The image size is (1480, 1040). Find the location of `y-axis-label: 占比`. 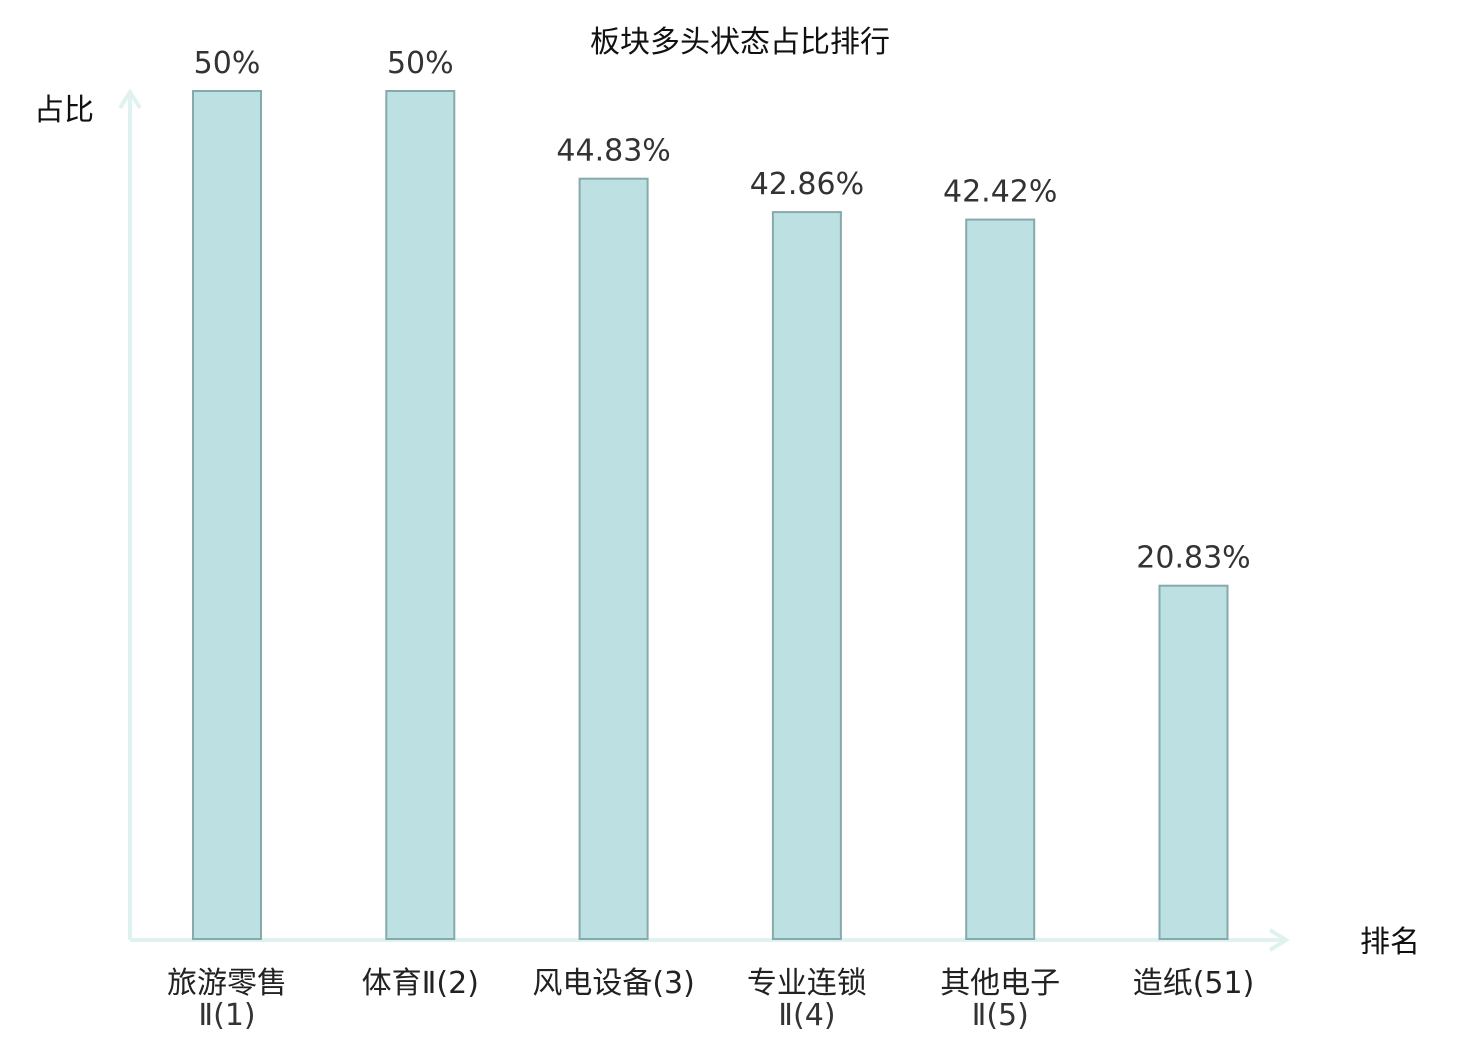

y-axis-label: 占比 is located at coordinates (64, 110).